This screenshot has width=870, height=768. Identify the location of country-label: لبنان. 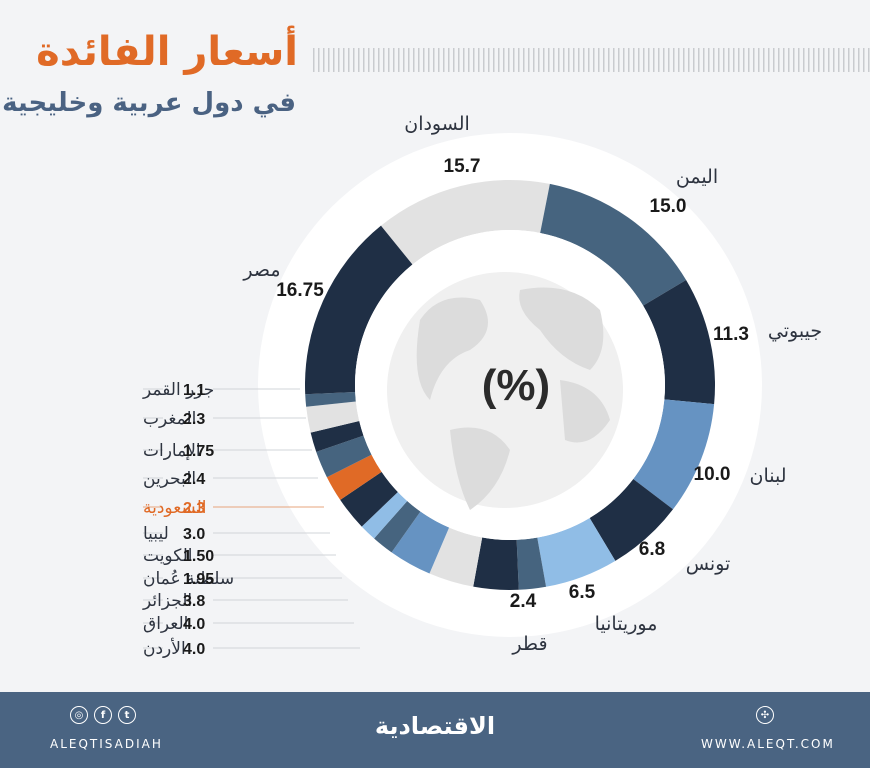
(768, 476).